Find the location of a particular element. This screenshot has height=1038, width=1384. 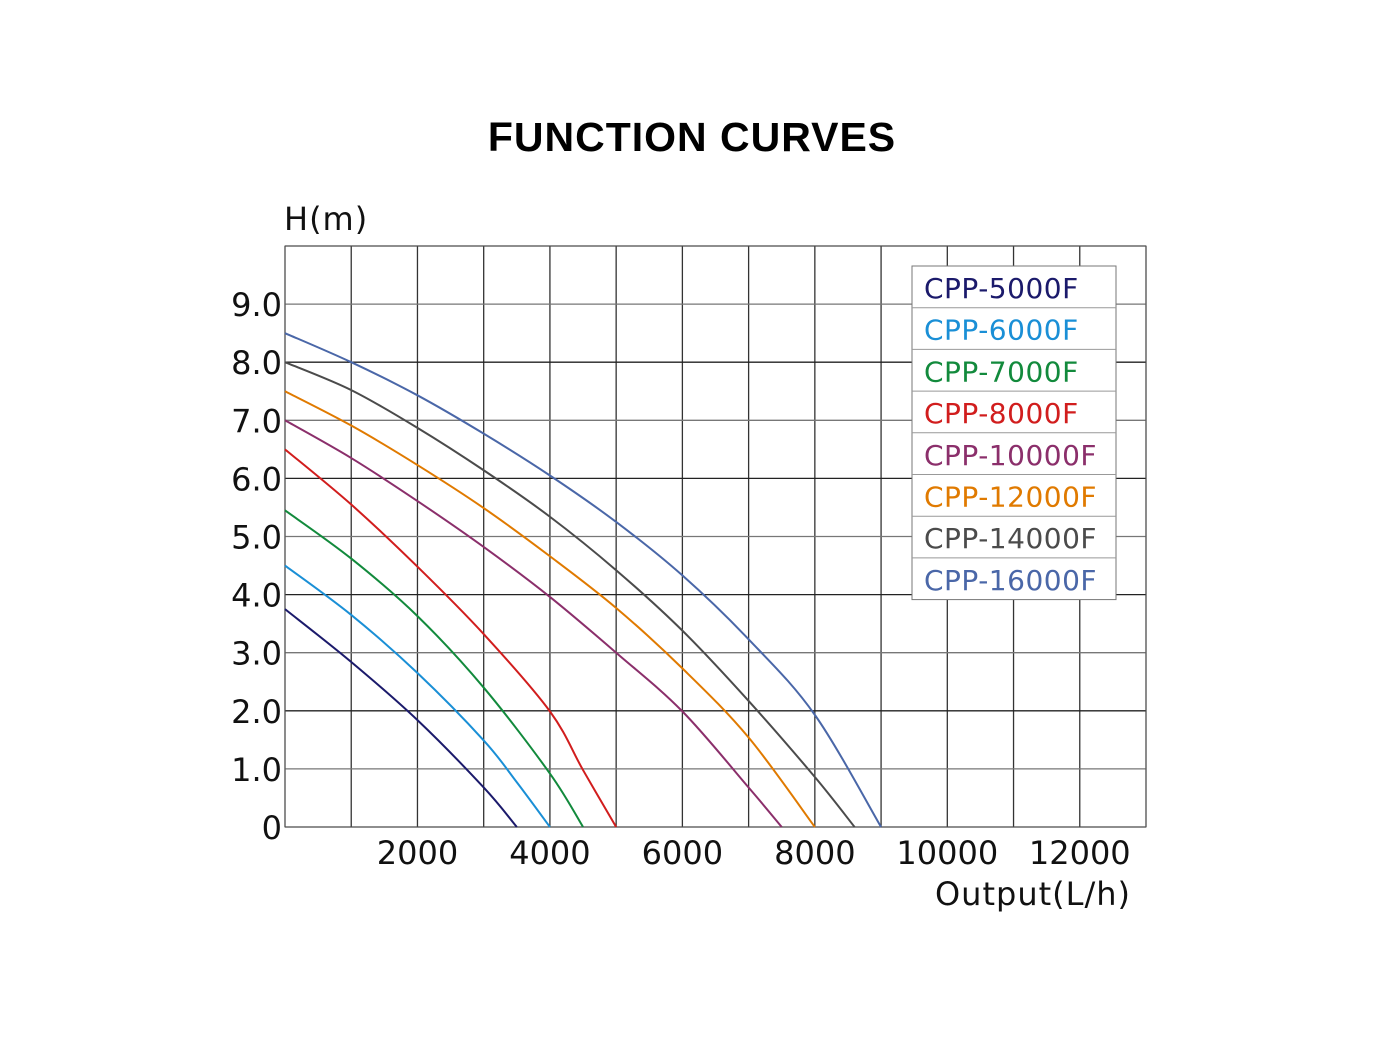

y-tick-label: 2.0 is located at coordinates (256, 712).